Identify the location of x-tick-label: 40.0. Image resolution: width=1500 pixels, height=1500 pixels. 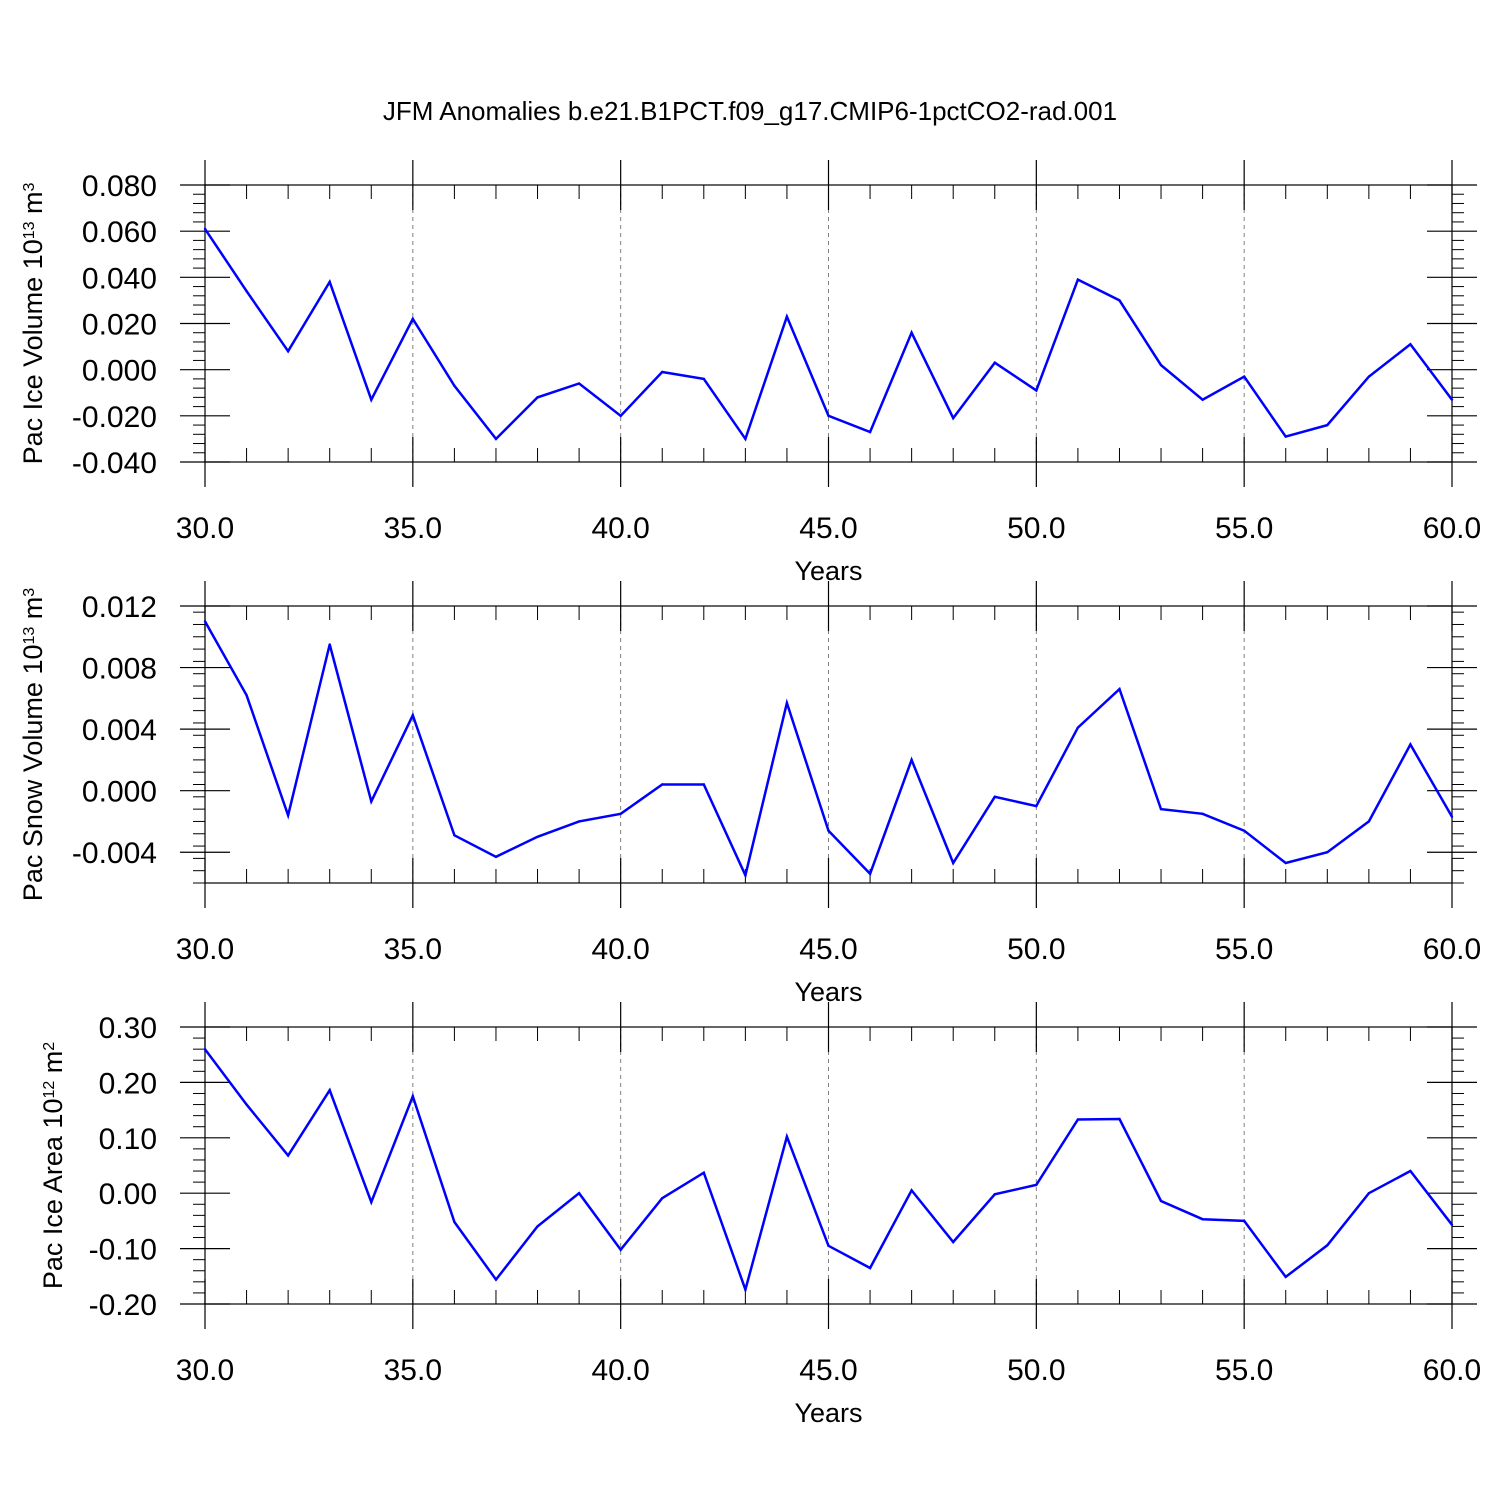
(620, 1370).